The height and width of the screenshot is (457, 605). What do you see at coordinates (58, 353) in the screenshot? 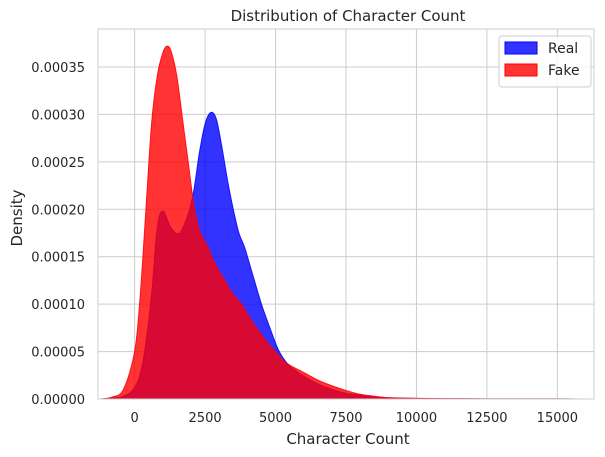
I see `y-tick-label: 0.00005` at bounding box center [58, 353].